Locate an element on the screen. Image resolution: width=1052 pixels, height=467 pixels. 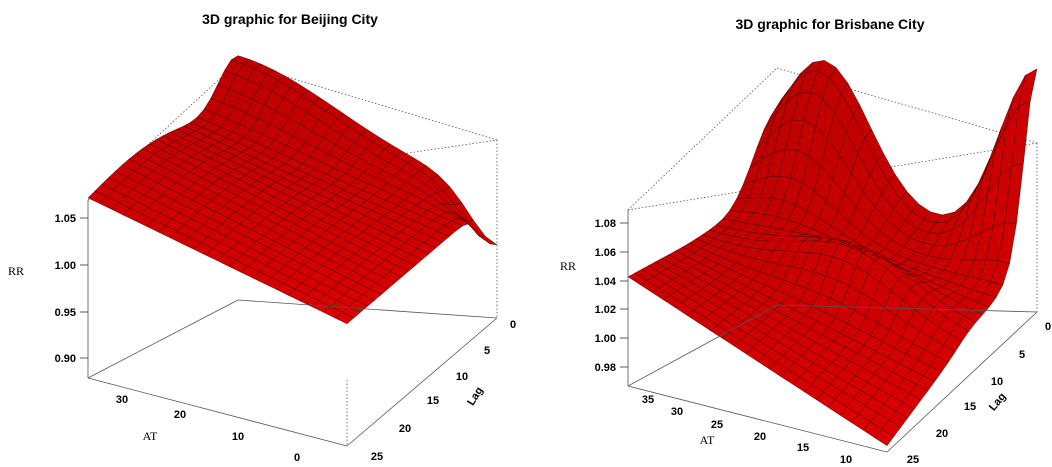
z-tick-label: 1.06 is located at coordinates (605, 253).